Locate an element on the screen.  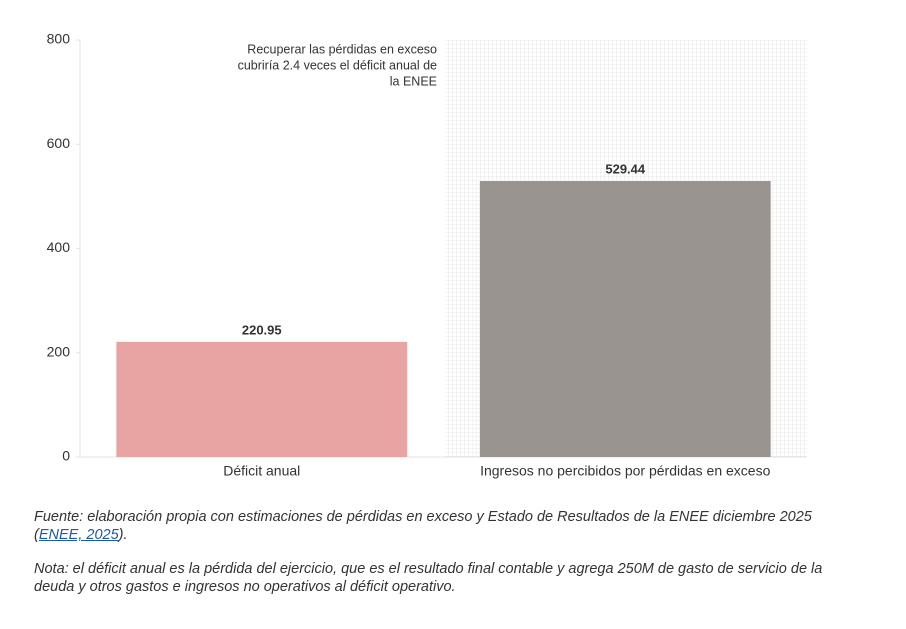
source-link: ENEE, 2025 is located at coordinates (78, 535).